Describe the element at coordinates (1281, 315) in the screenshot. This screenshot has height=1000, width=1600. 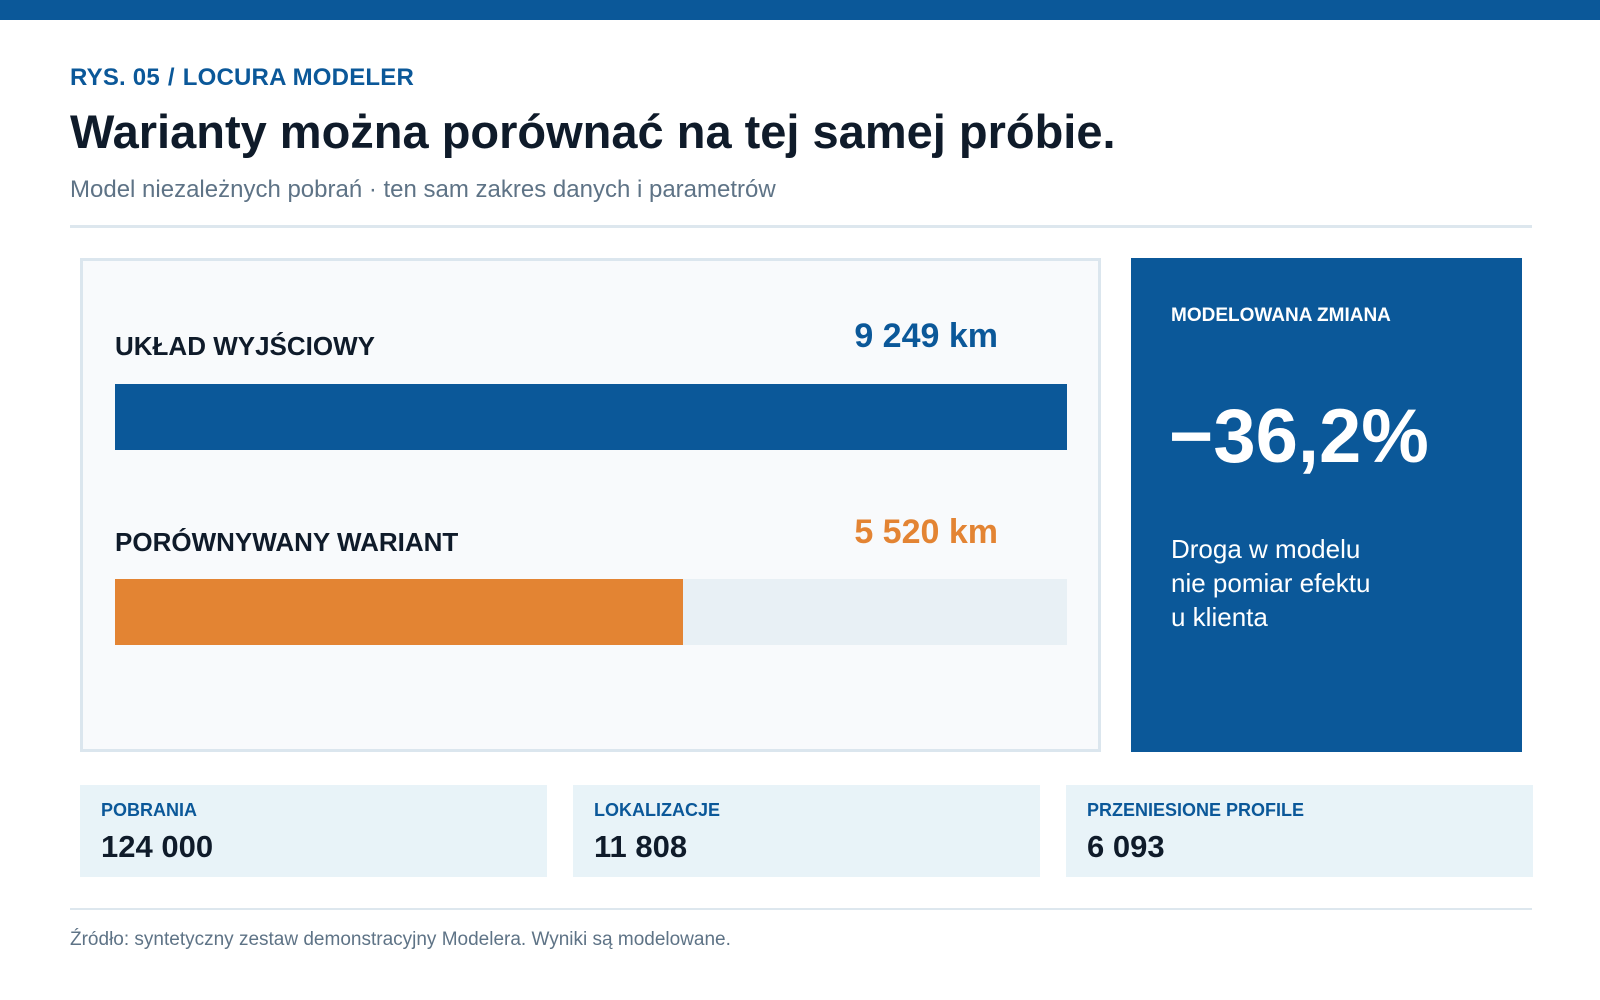
I see `change-kicker: MODELOWANA ZMIANA` at that location.